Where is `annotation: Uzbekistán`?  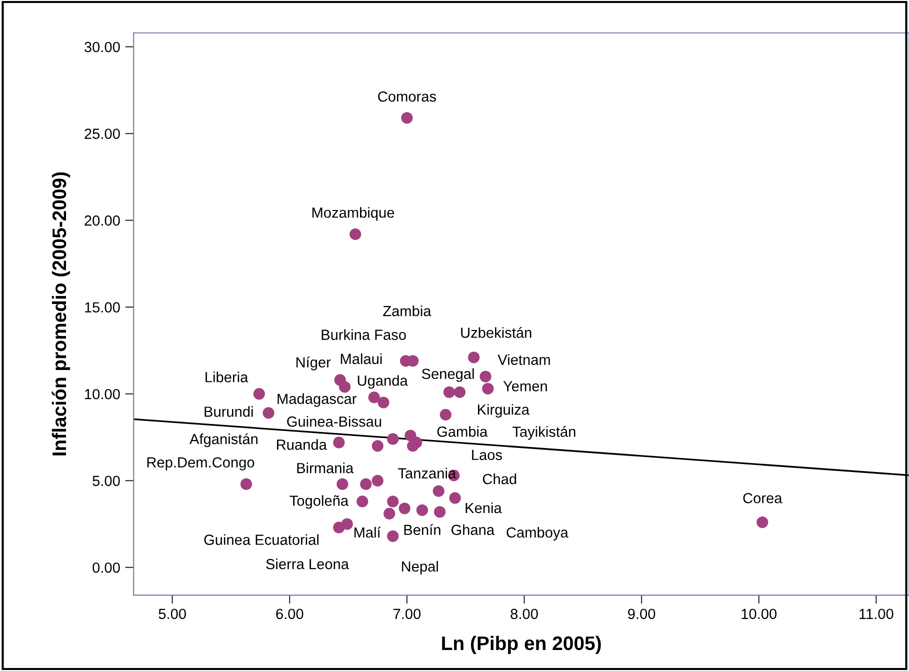
annotation: Uzbekistán is located at coordinates (496, 332).